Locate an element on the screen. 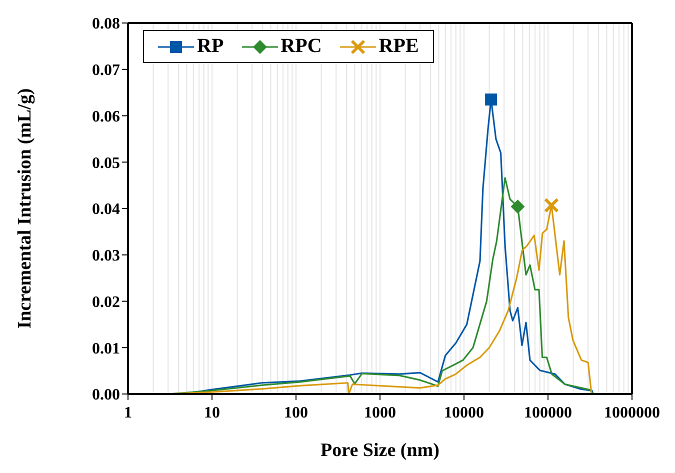 This screenshot has height=473, width=675. y-tick-label: 0.02 is located at coordinates (106, 302).